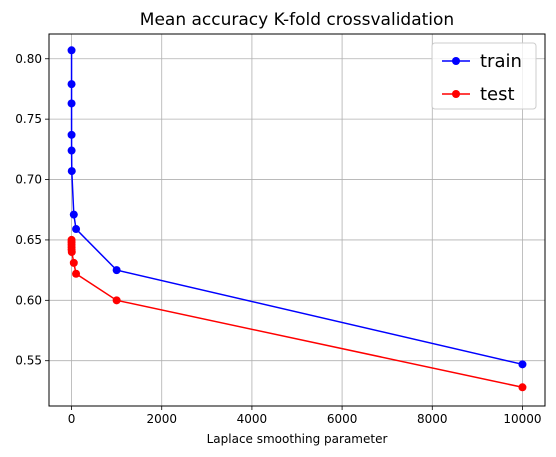 This screenshot has width=556, height=457. Describe the element at coordinates (497, 94) in the screenshot. I see `legend-label: test` at that location.